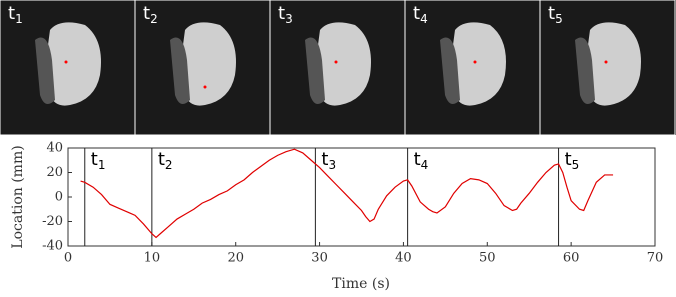 This screenshot has width=676, height=297. I want to click on marker-label: t4, so click(421, 160).